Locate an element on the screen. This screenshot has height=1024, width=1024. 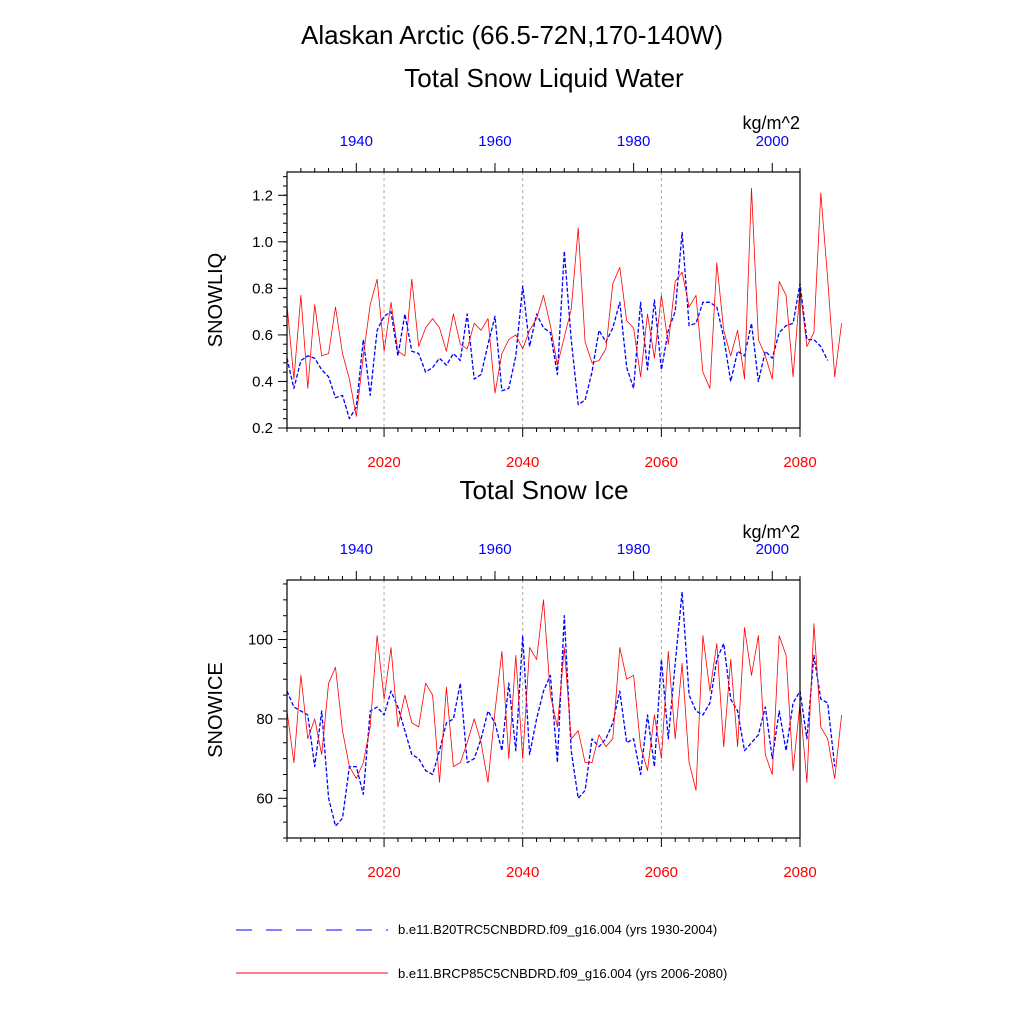
y-tick-label: 80 is located at coordinates (264, 719).